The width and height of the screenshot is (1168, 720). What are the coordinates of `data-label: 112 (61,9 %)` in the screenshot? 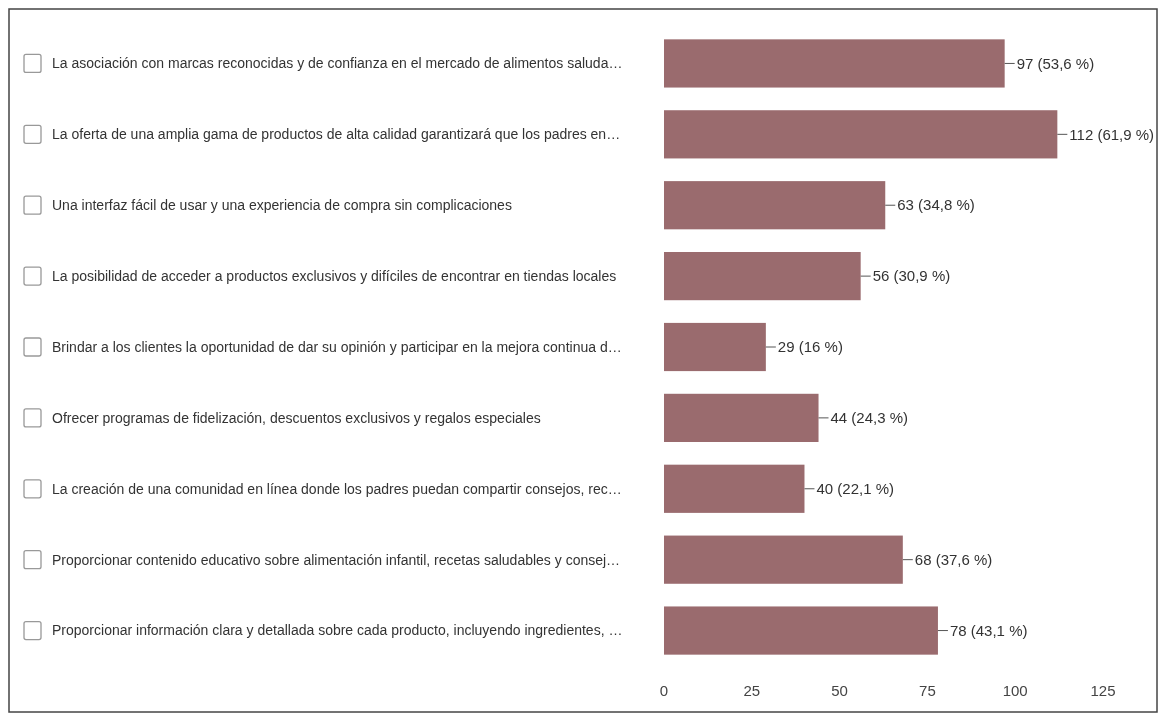 It's located at (1112, 134).